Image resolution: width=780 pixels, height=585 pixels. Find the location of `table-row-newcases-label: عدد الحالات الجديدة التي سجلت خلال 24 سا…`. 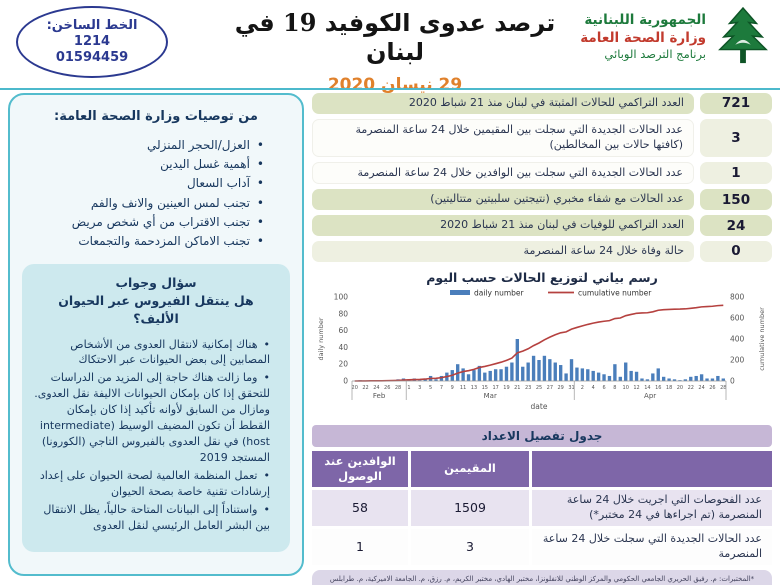

table-row-newcases-label: عدد الحالات الجديدة التي سجلت خلال 24 سا… is located at coordinates (652, 546).